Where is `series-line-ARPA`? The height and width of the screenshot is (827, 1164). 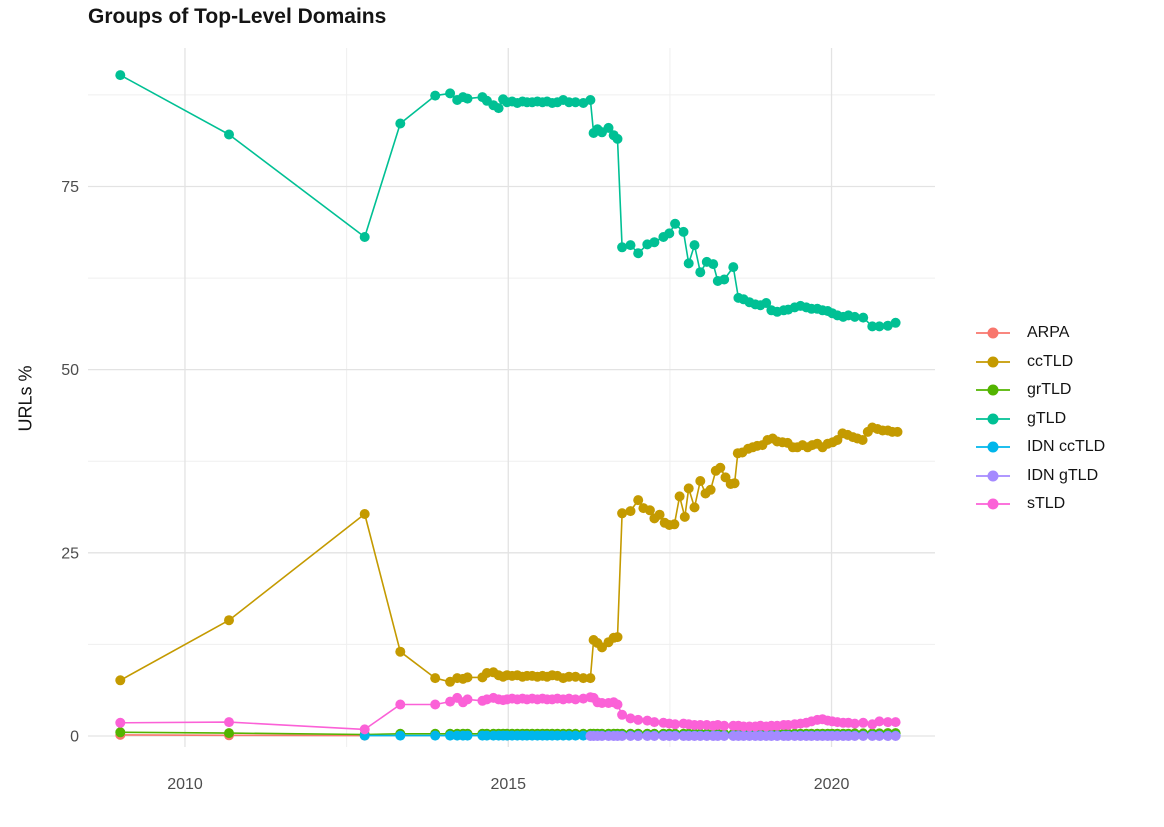
series-line-ARPA is located at coordinates (242, 735).